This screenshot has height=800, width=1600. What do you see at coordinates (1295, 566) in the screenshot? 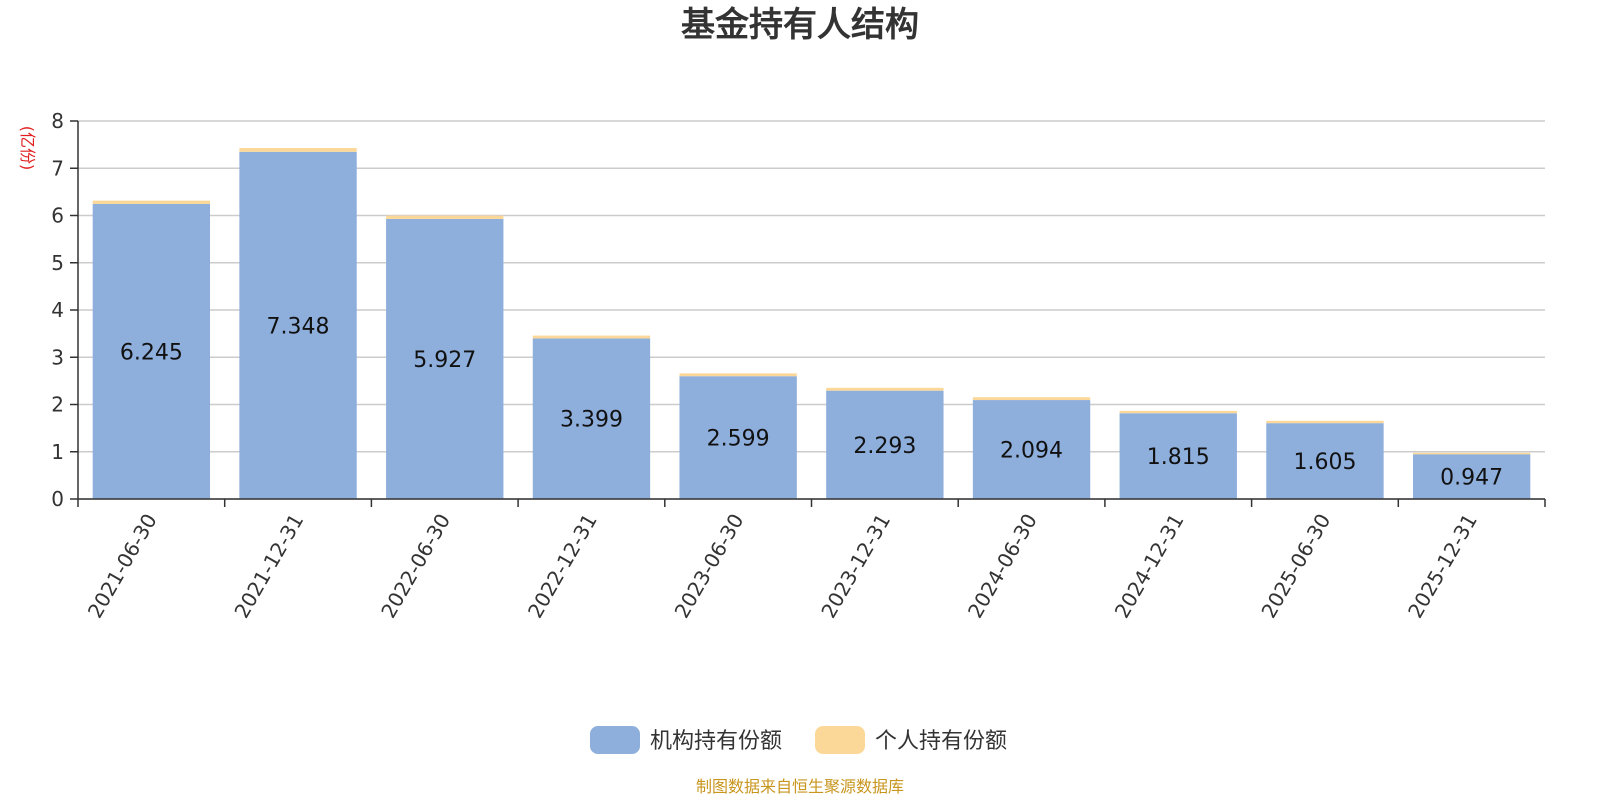
I see `x-tick-label: 2025-06-30` at bounding box center [1295, 566].